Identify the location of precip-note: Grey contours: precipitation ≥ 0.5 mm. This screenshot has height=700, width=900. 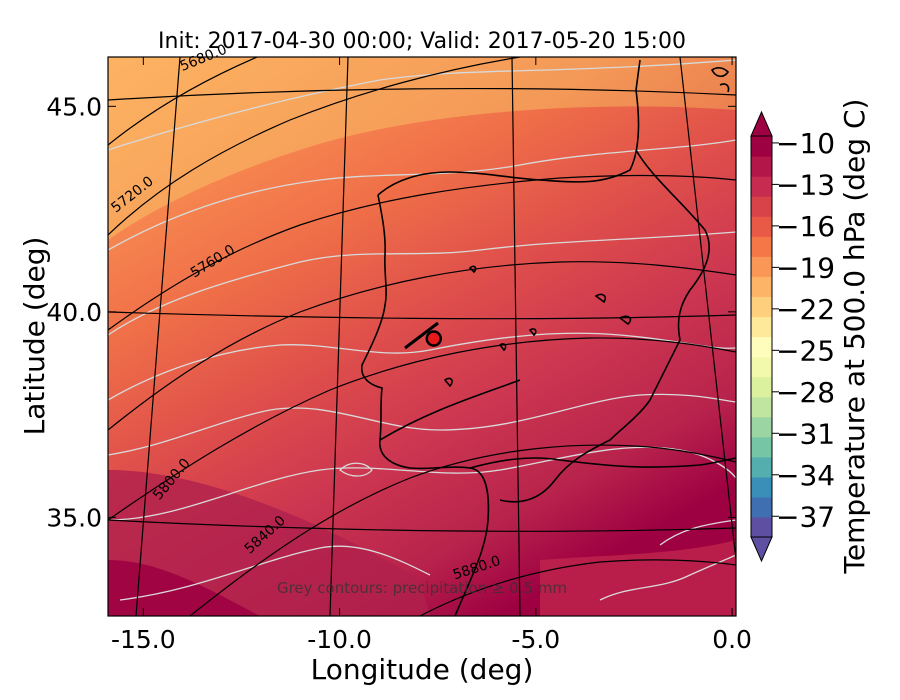
(422, 588).